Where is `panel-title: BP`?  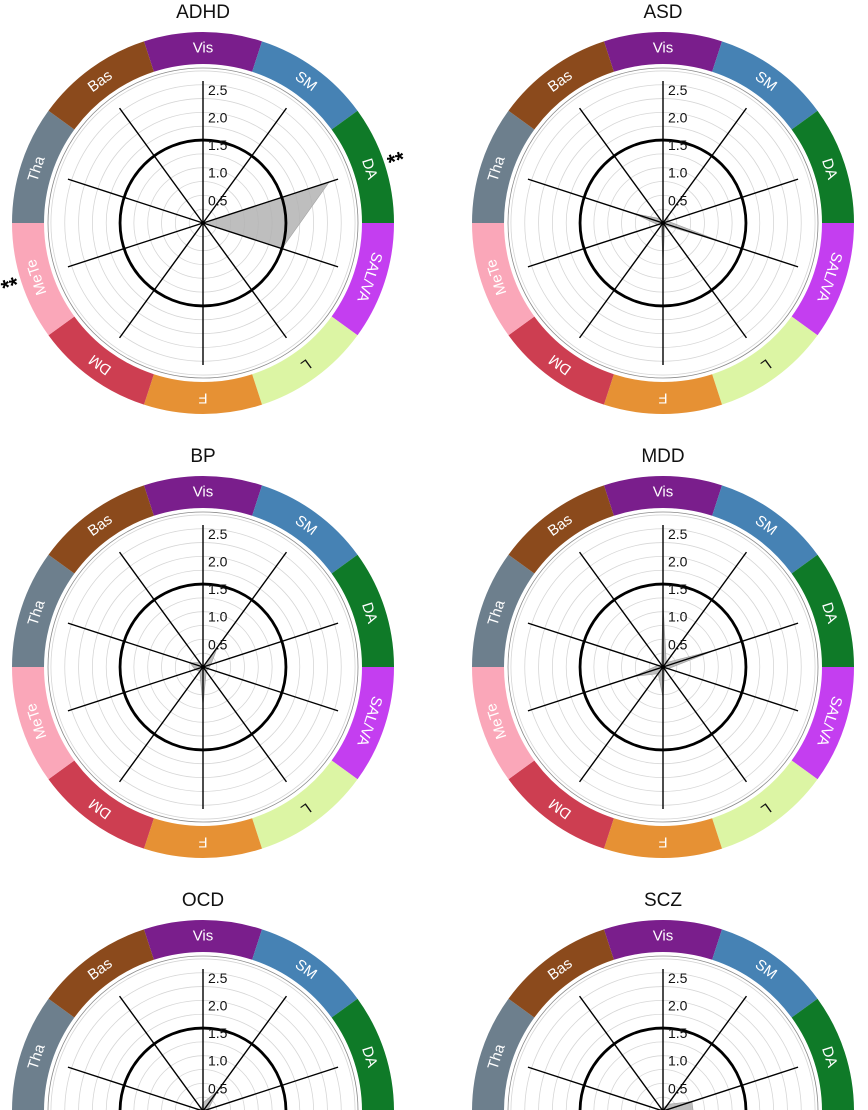 panel-title: BP is located at coordinates (202, 456).